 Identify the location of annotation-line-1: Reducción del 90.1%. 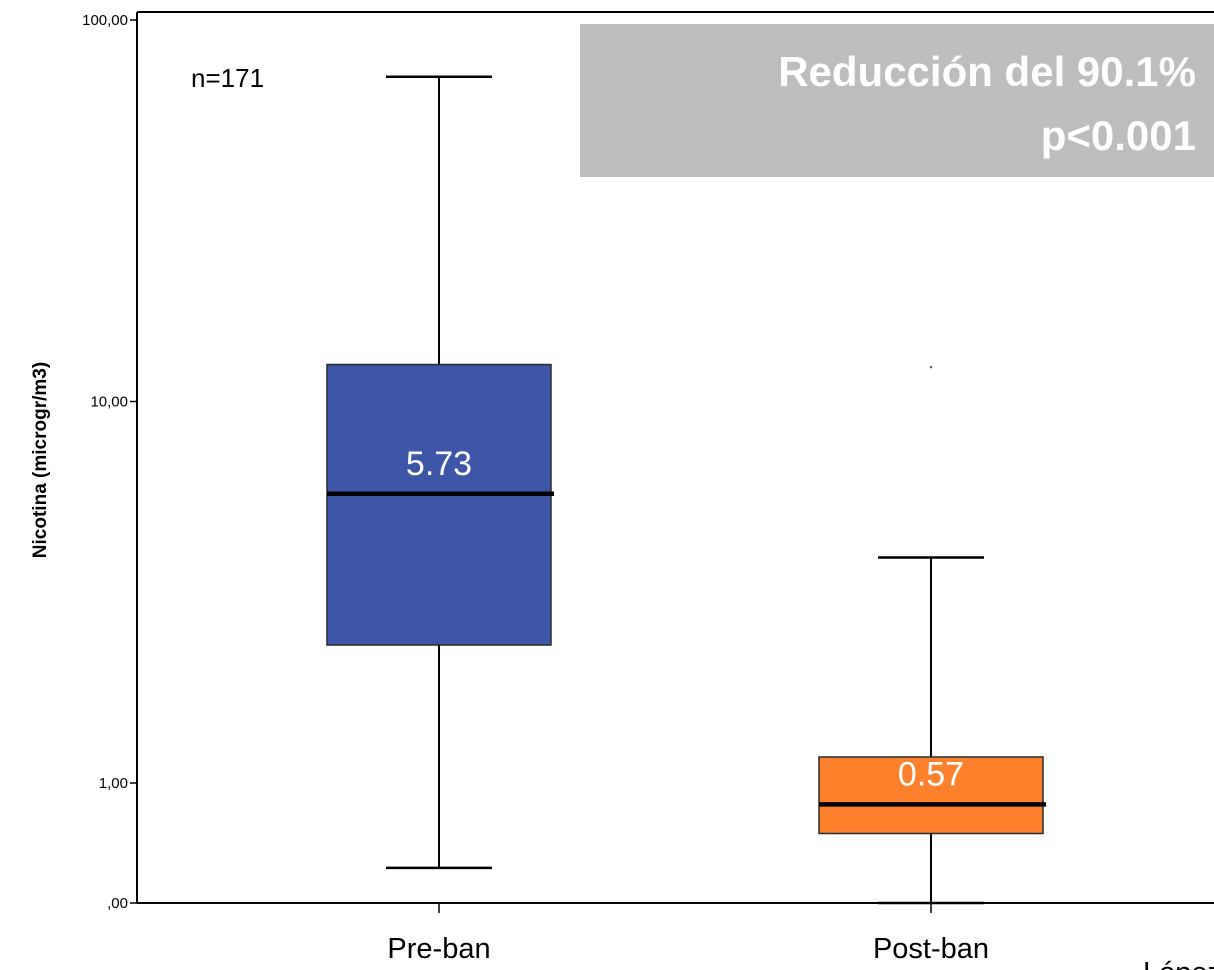
(987, 71).